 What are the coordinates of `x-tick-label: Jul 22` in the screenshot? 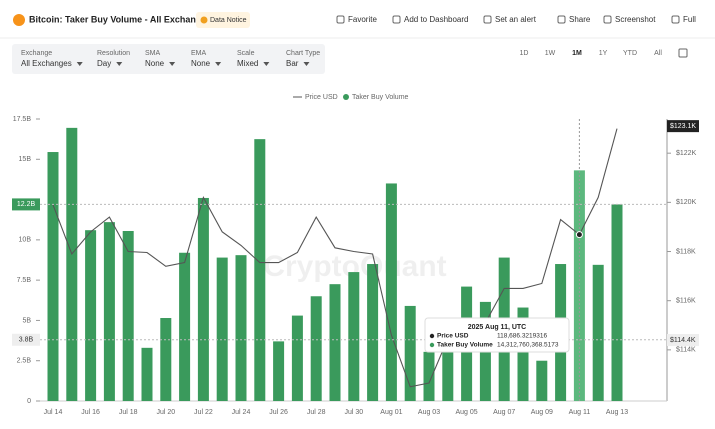 It's located at (203, 412).